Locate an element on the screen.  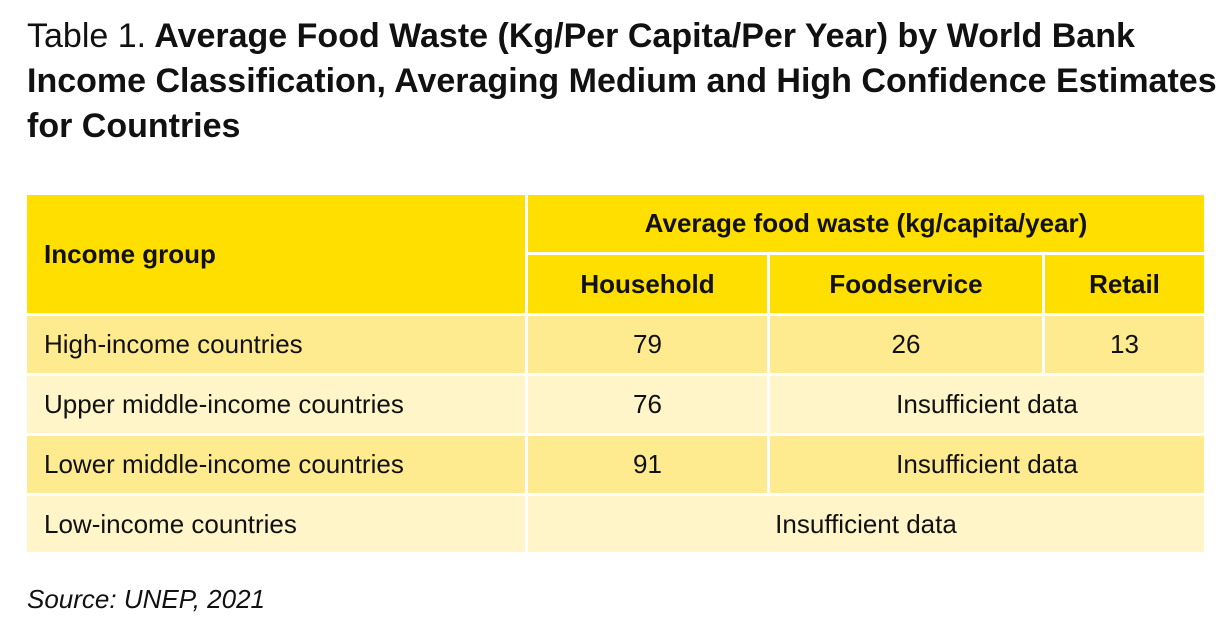
header-cell: Household is located at coordinates (647, 284).